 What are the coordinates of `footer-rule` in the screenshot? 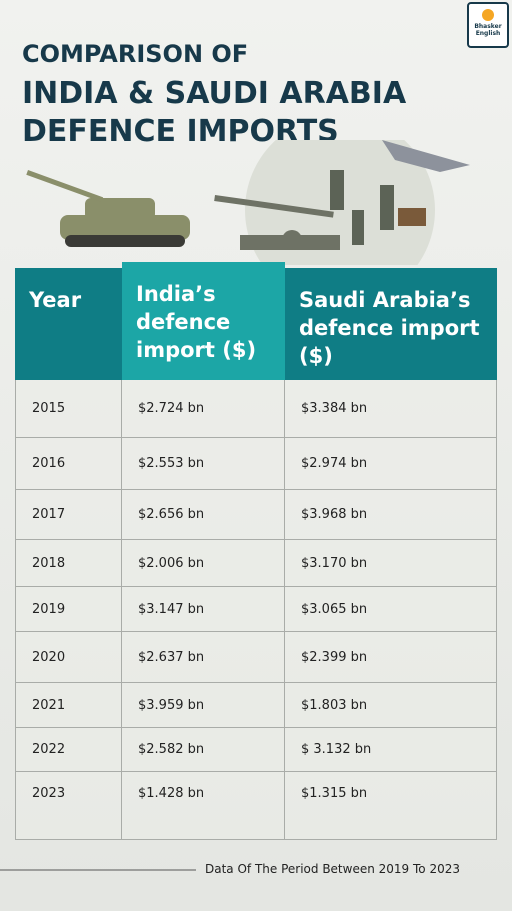 It's located at (98, 870).